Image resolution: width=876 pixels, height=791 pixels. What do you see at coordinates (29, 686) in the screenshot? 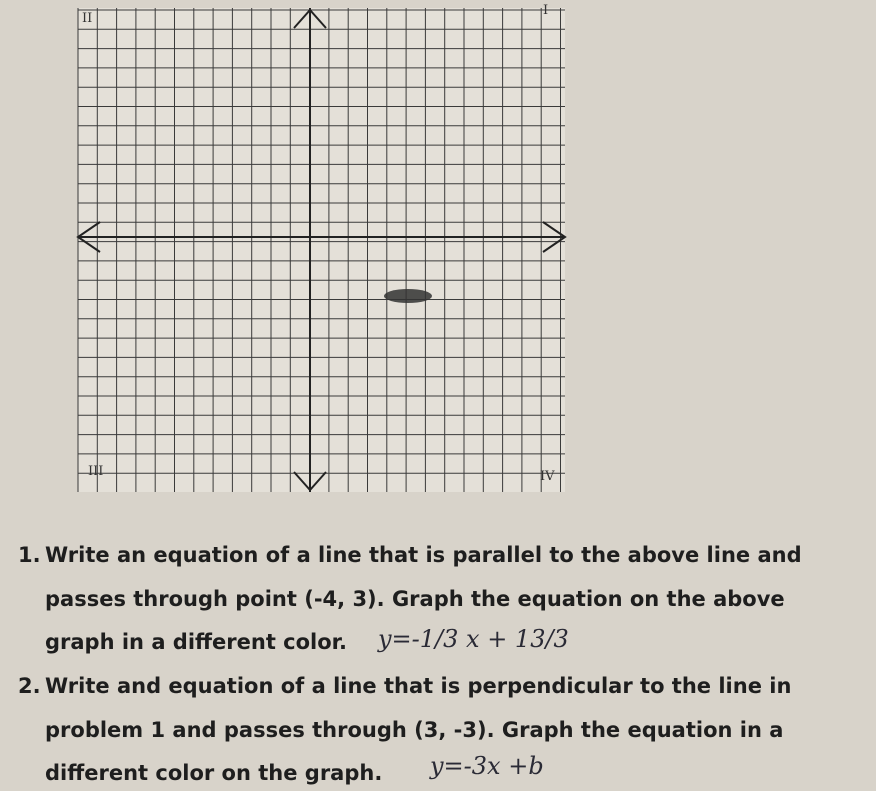
I see `question-number: 2.` at bounding box center [29, 686].